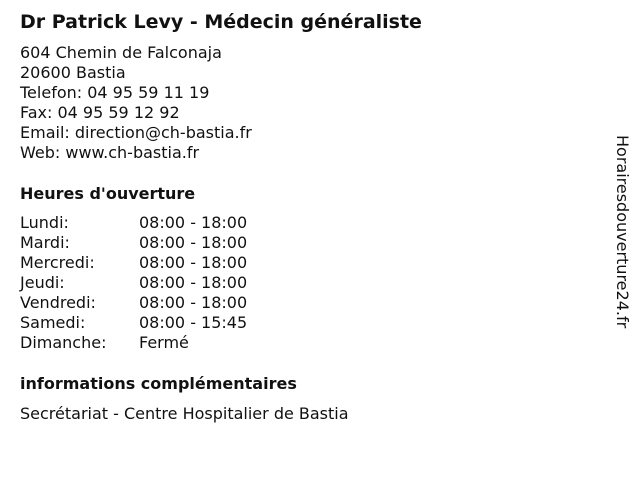 The image size is (640, 480). I want to click on hours-row: Mardi: 08:00 - 18:00, so click(133, 243).